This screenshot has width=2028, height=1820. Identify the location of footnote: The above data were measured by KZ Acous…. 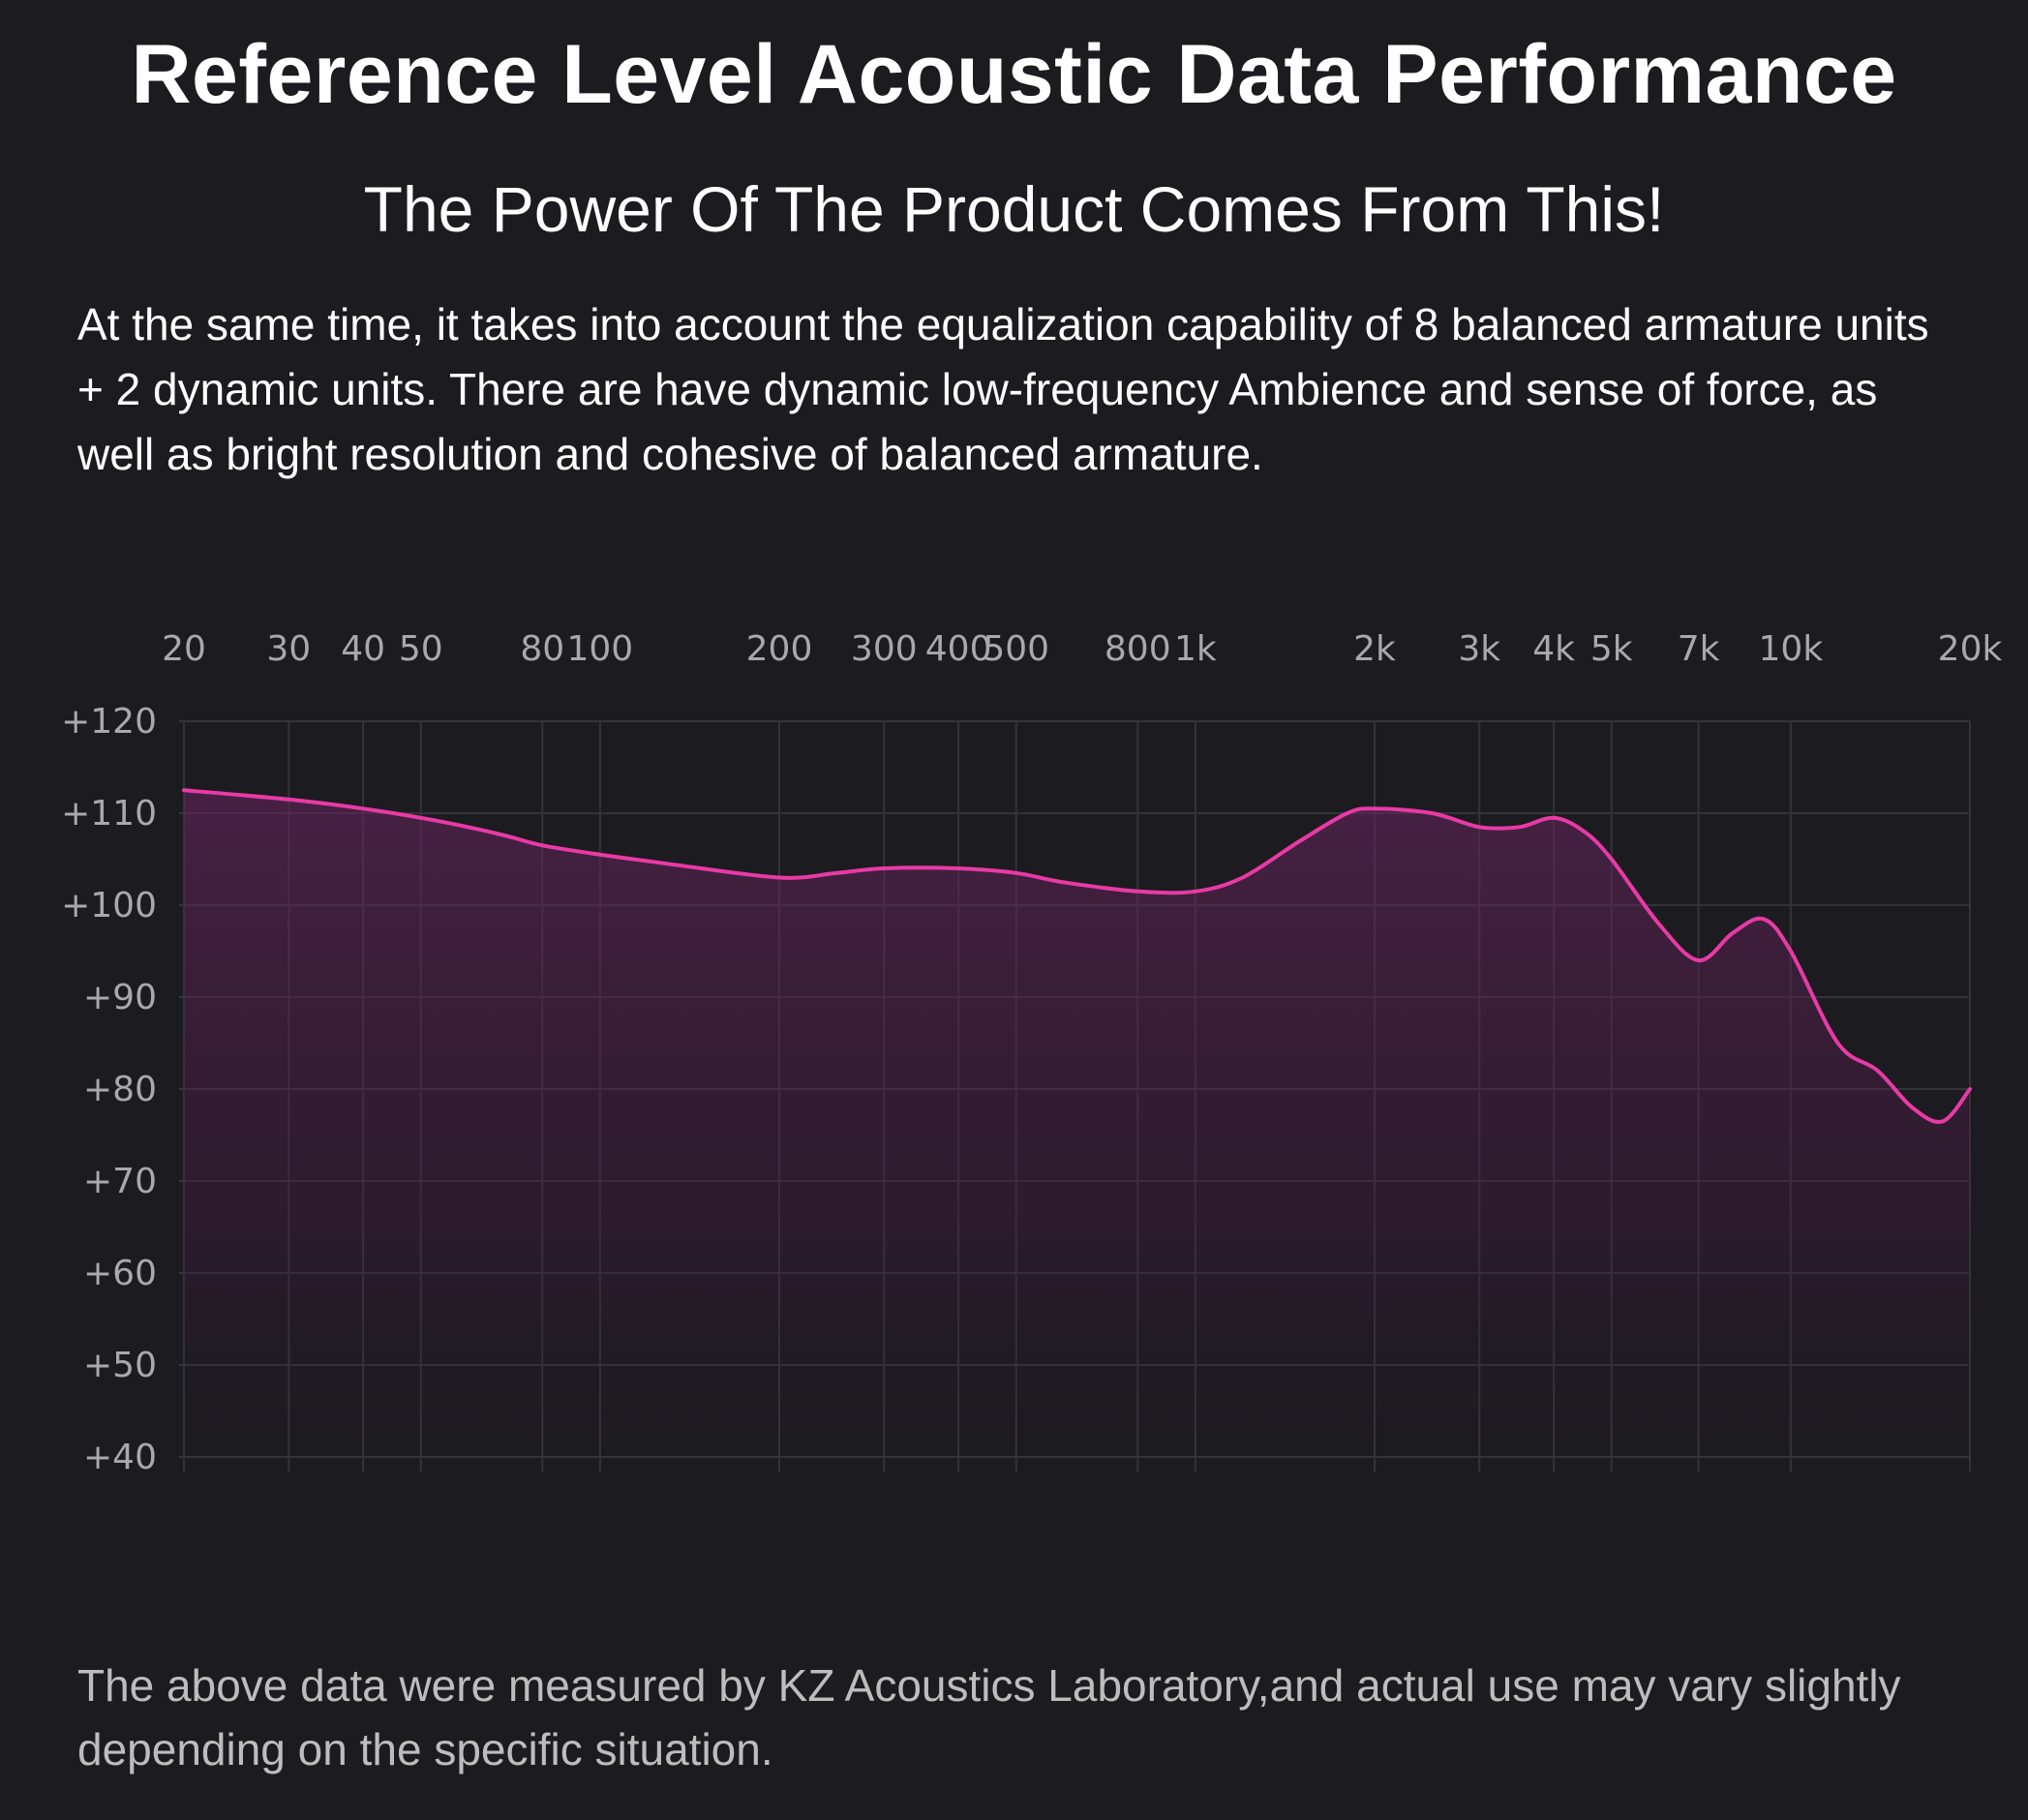
(989, 1717).